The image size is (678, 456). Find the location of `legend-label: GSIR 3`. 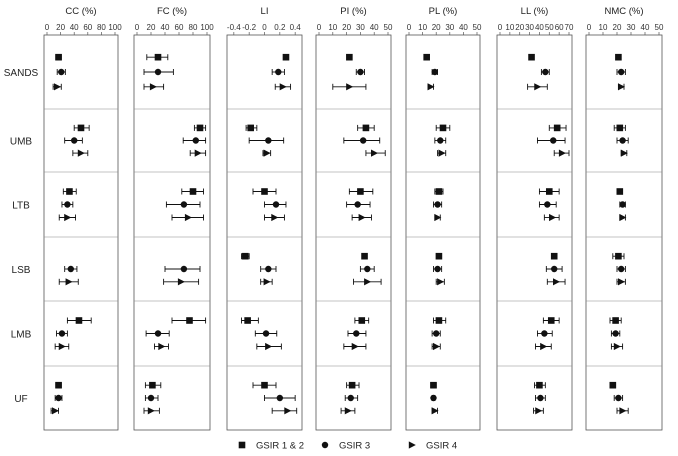

legend-label: GSIR 3 is located at coordinates (354, 446).